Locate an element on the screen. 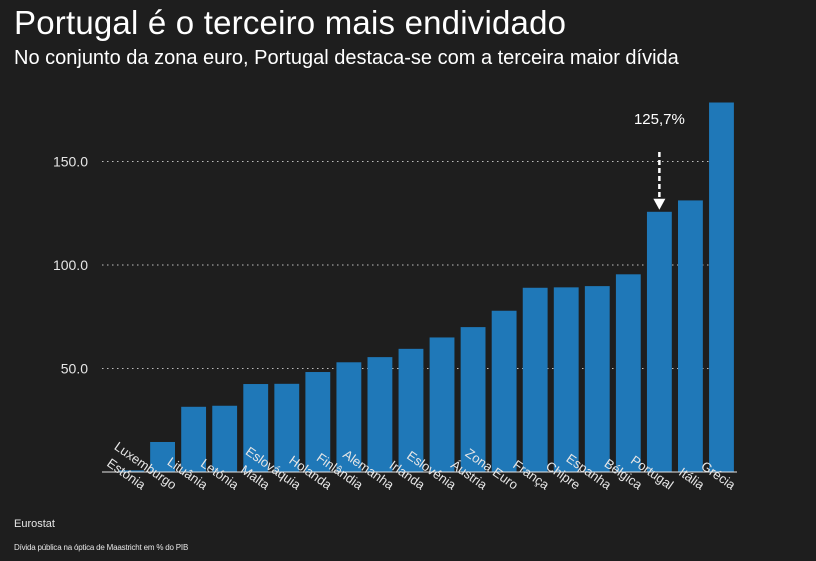  y-tick-label: 50.0 is located at coordinates (74, 369).